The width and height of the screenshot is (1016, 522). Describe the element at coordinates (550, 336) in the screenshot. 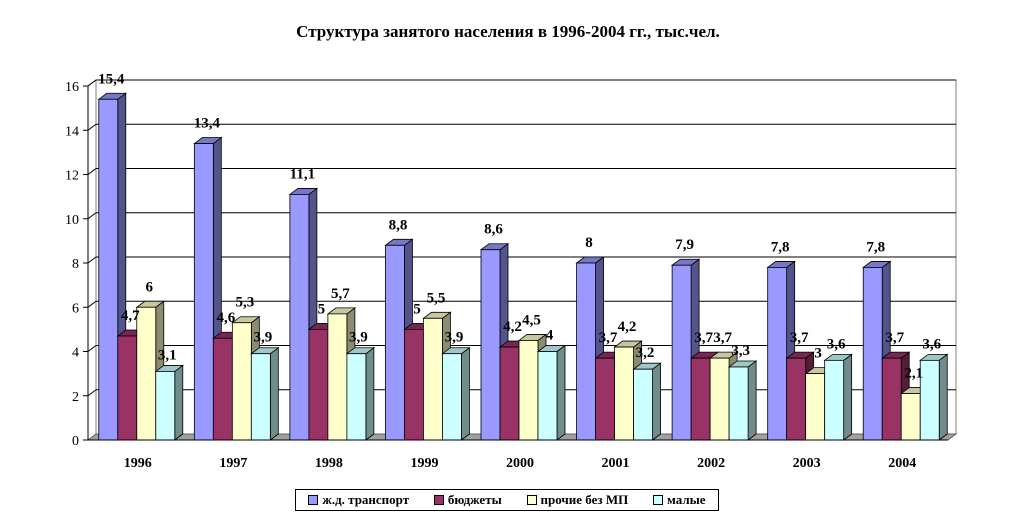

I see `data-label: 4` at that location.